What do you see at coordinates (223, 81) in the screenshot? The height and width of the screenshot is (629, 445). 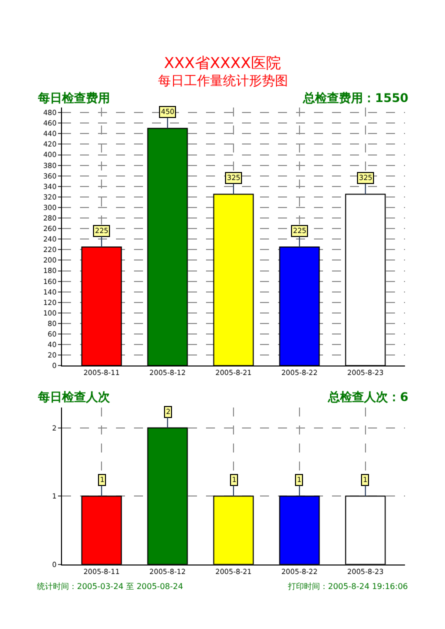 I see `chart-subtitle: 每日工作量统计形势图` at bounding box center [223, 81].